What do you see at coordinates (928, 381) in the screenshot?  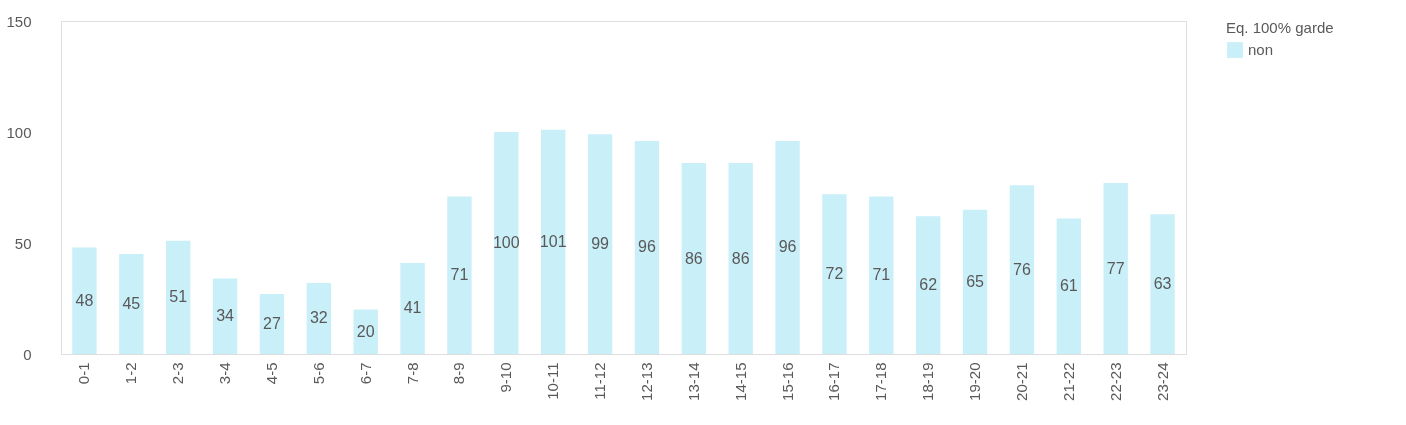 I see `x-tick-label: 18-19` at bounding box center [928, 381].